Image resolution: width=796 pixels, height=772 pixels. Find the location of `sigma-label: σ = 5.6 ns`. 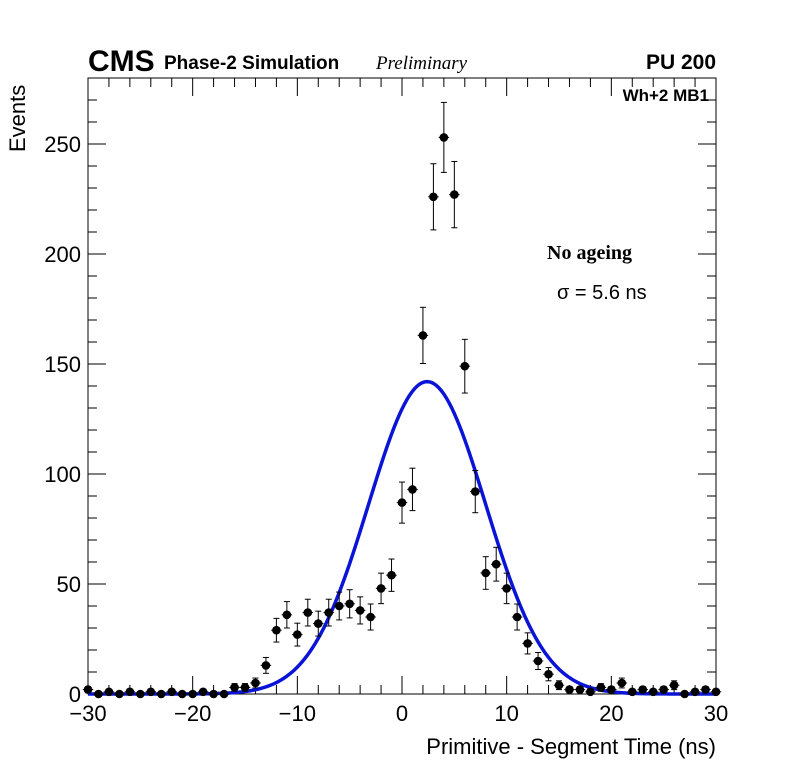

sigma-label: σ = 5.6 ns is located at coordinates (602, 293).